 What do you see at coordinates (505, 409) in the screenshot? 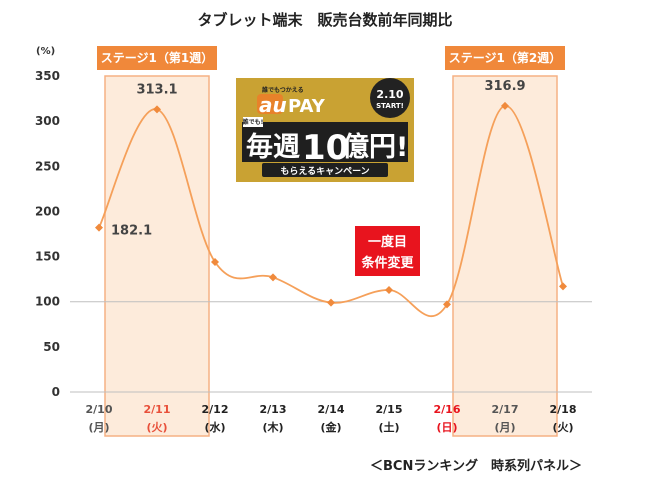
I see `x-tick-label: 2/17` at bounding box center [505, 409].